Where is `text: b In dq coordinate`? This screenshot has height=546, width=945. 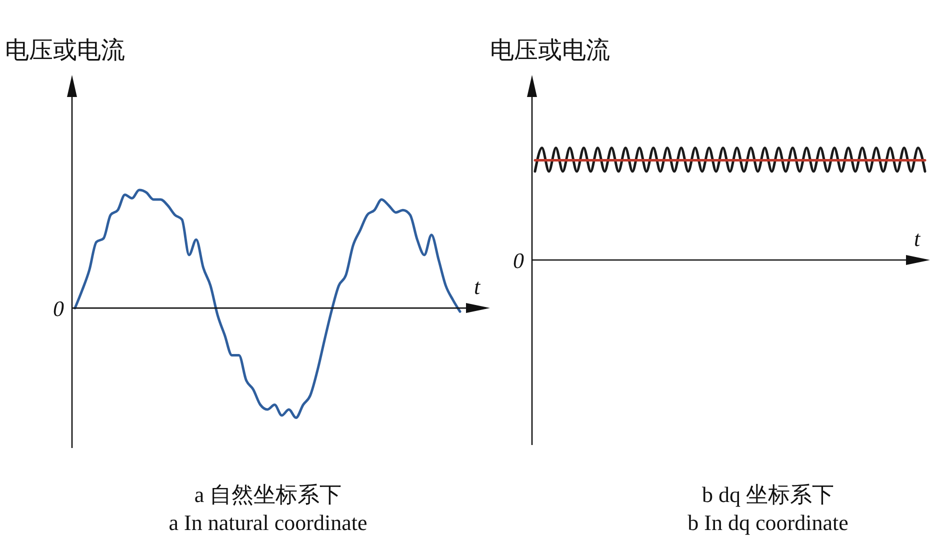
text: b In dq coordinate is located at coordinates (768, 523).